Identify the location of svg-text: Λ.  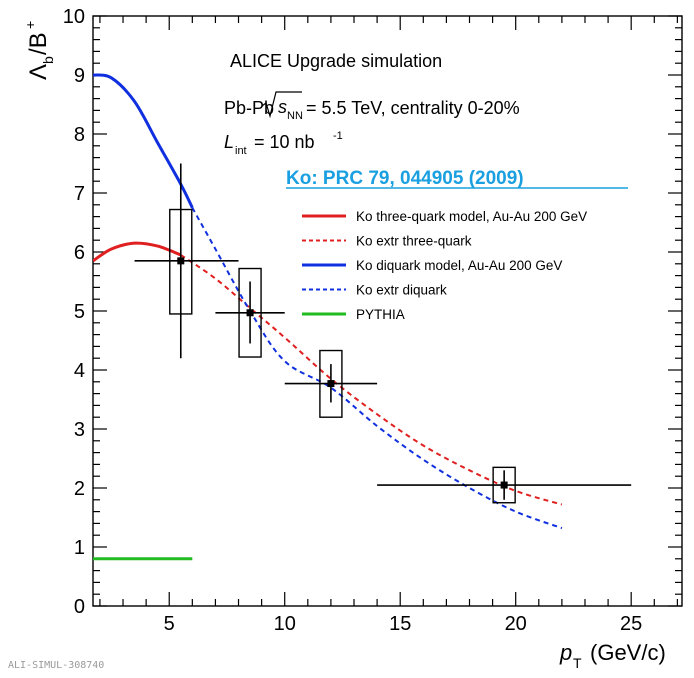
(38, 72).